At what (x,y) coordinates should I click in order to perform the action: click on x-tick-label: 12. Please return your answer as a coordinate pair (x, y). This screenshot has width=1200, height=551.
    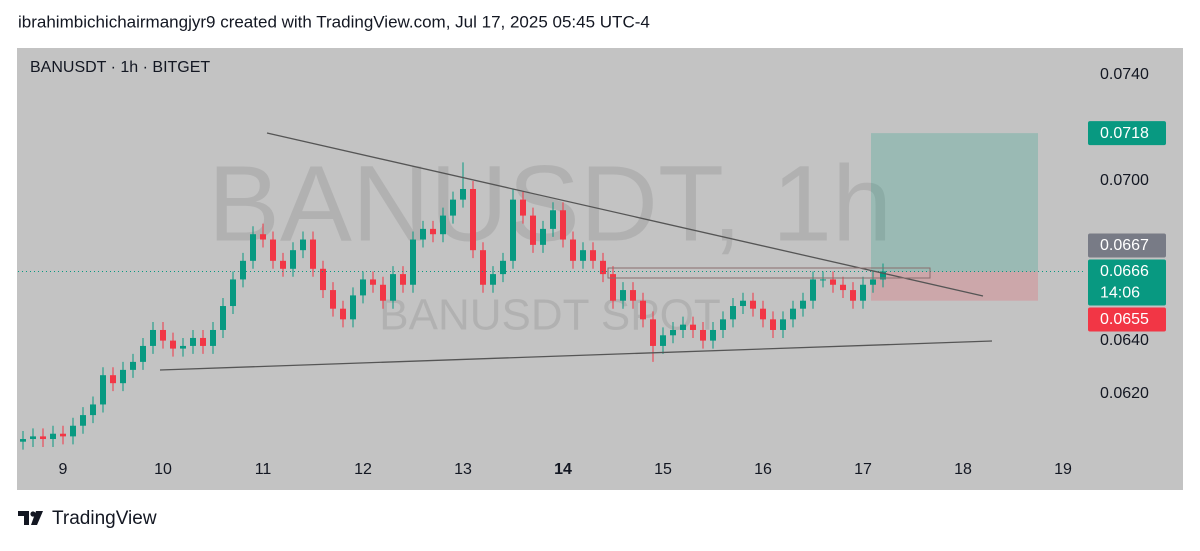
    Looking at the image, I should click on (363, 469).